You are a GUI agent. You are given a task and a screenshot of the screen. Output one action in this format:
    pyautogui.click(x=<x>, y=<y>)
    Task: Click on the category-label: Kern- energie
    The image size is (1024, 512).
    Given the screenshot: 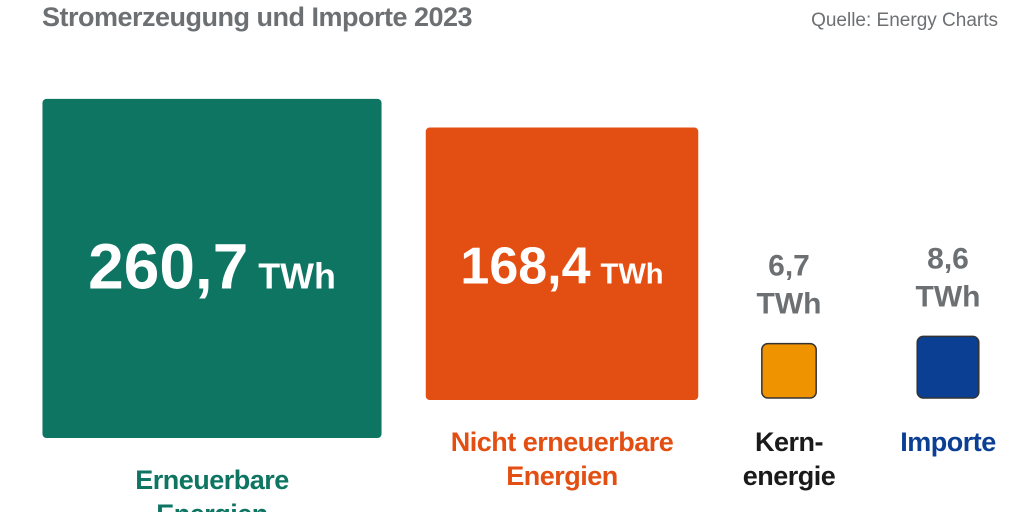 What is the action you would take?
    pyautogui.click(x=789, y=459)
    